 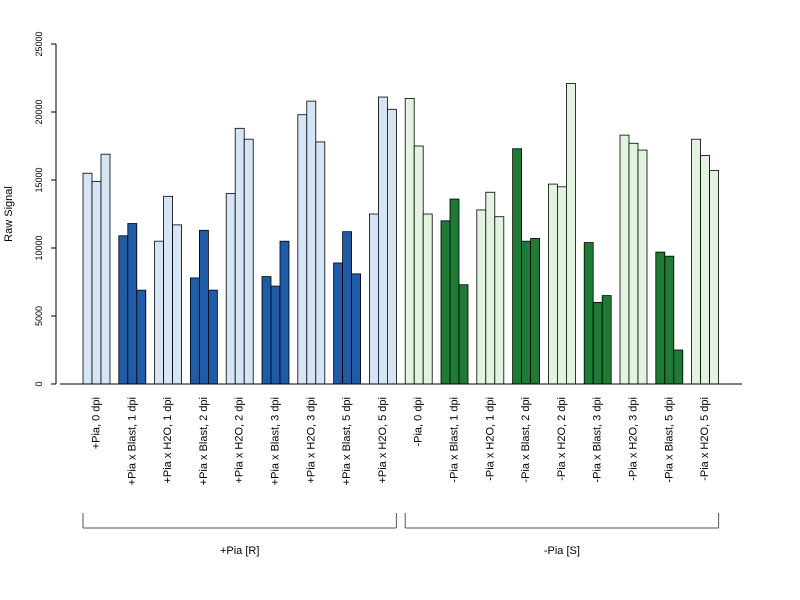 What do you see at coordinates (490, 439) in the screenshot?
I see `category-label: -Pia x H2O, 1 dpi` at bounding box center [490, 439].